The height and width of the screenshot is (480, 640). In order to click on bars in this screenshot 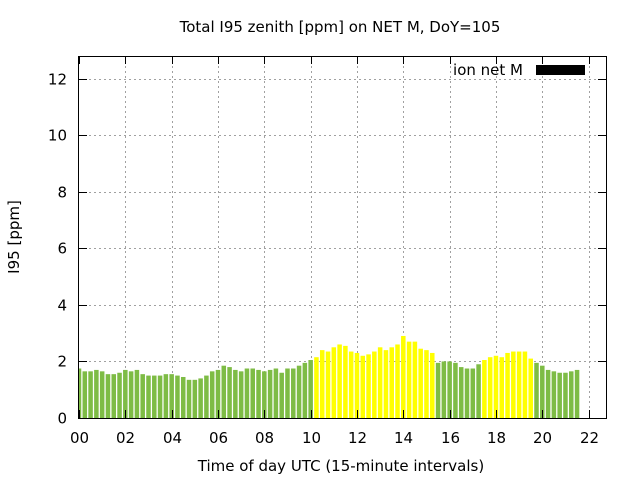, I will do `click(329, 377)`.